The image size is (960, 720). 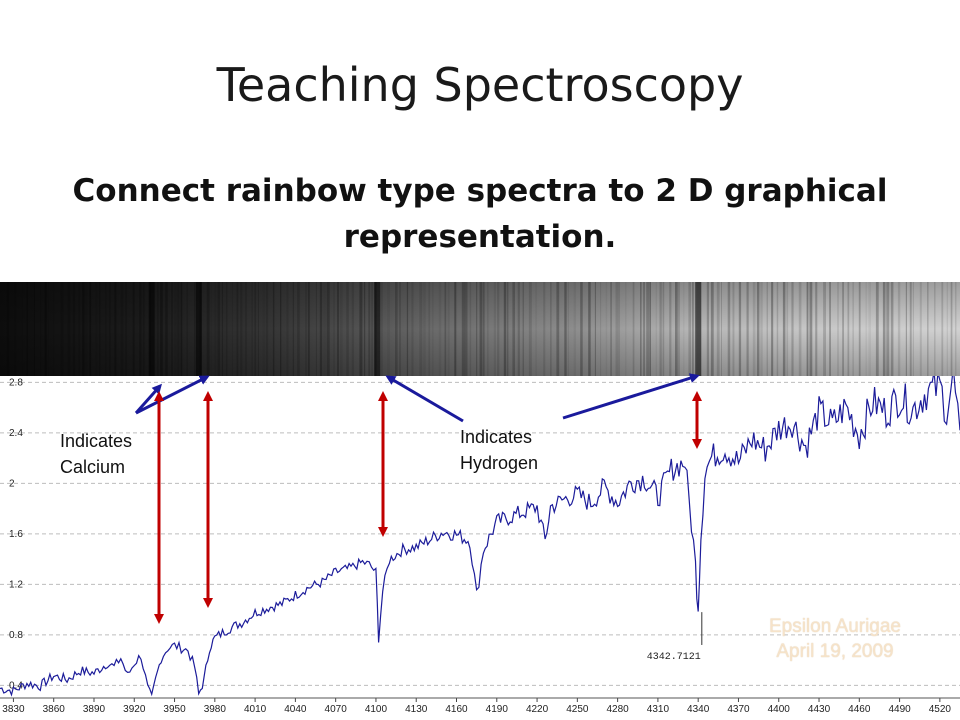 I want to click on x-tick-label: 4400, so click(x=779, y=709).